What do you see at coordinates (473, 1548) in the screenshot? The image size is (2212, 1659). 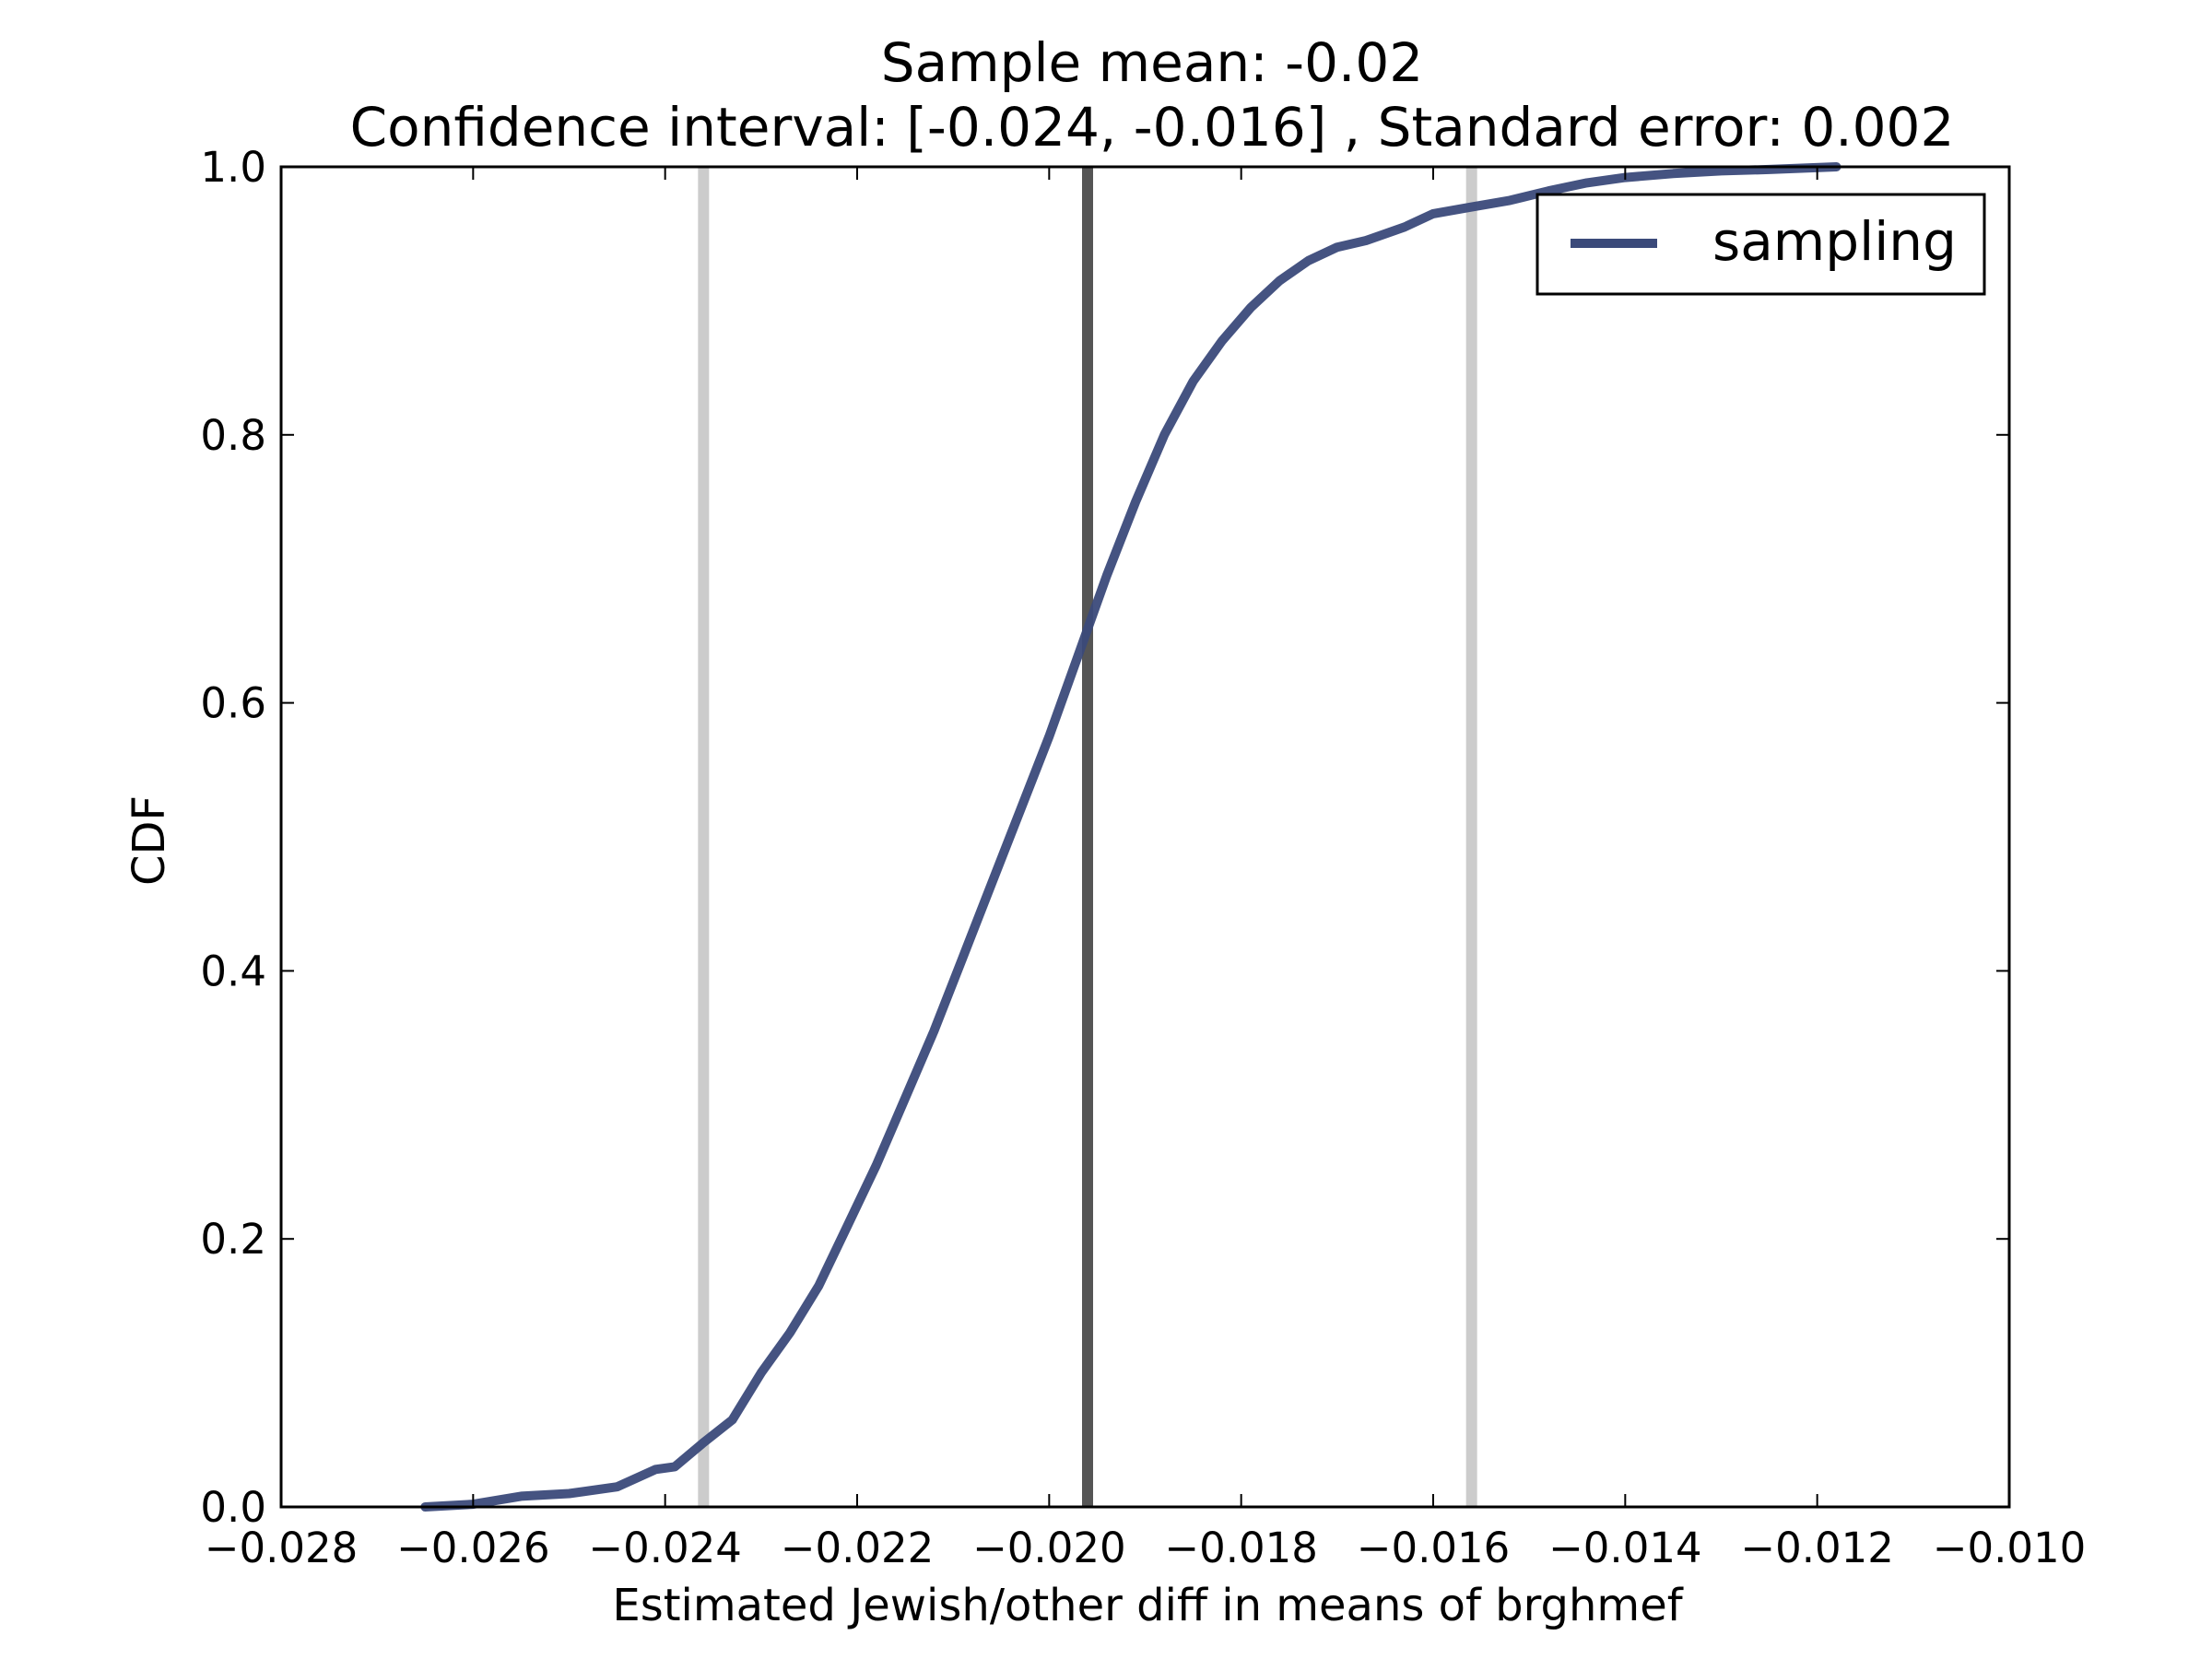 I see `x-tick-label: −0.026` at bounding box center [473, 1548].